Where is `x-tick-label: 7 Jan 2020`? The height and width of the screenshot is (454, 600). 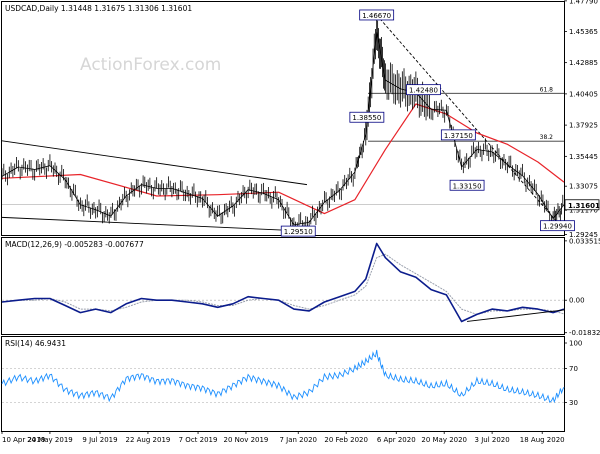
x-tick-label: 7 Jan 2020 is located at coordinates (298, 440).